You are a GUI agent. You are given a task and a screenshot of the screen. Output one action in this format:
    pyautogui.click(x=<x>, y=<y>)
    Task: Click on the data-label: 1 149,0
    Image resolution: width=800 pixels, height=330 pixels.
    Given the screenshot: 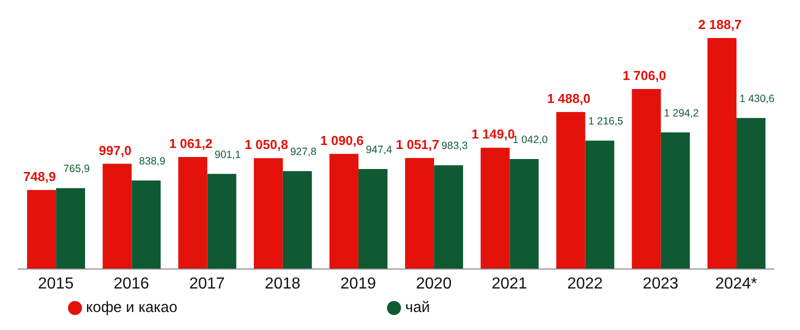 What is the action you would take?
    pyautogui.click(x=493, y=134)
    